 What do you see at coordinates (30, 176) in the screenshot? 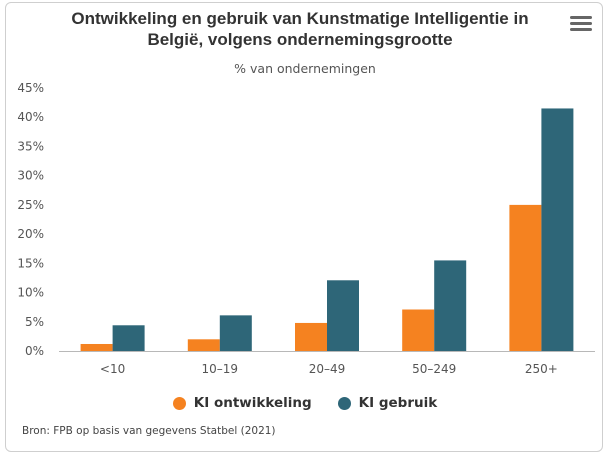
I see `y-tick-label: 30%` at bounding box center [30, 176].